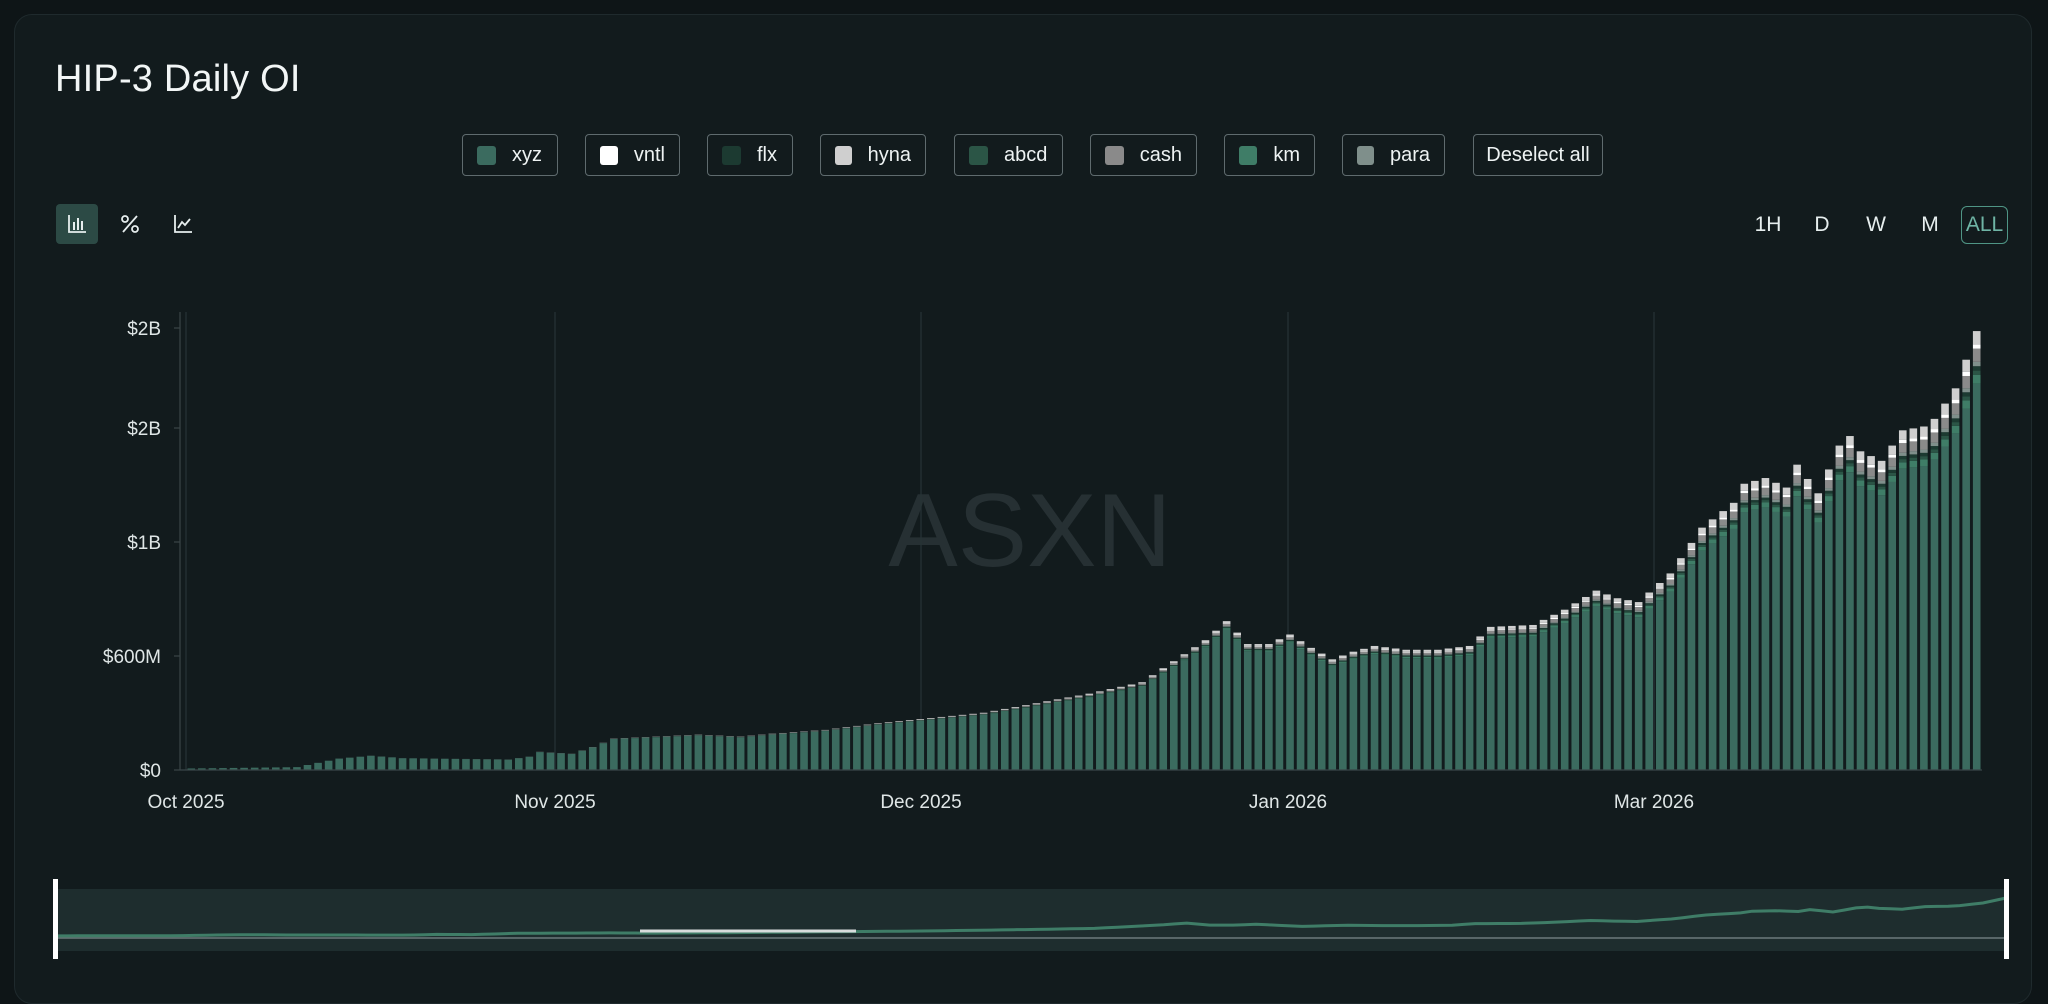 The width and height of the screenshot is (2048, 1004). I want to click on range-w-button: W, so click(1876, 225).